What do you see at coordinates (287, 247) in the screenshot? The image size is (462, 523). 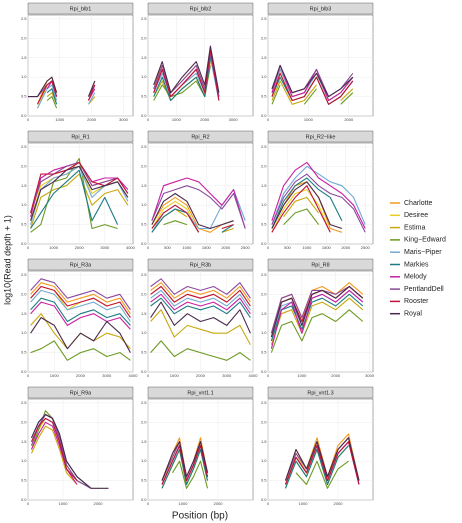 I see `x-tick-label: 500` at bounding box center [287, 247].